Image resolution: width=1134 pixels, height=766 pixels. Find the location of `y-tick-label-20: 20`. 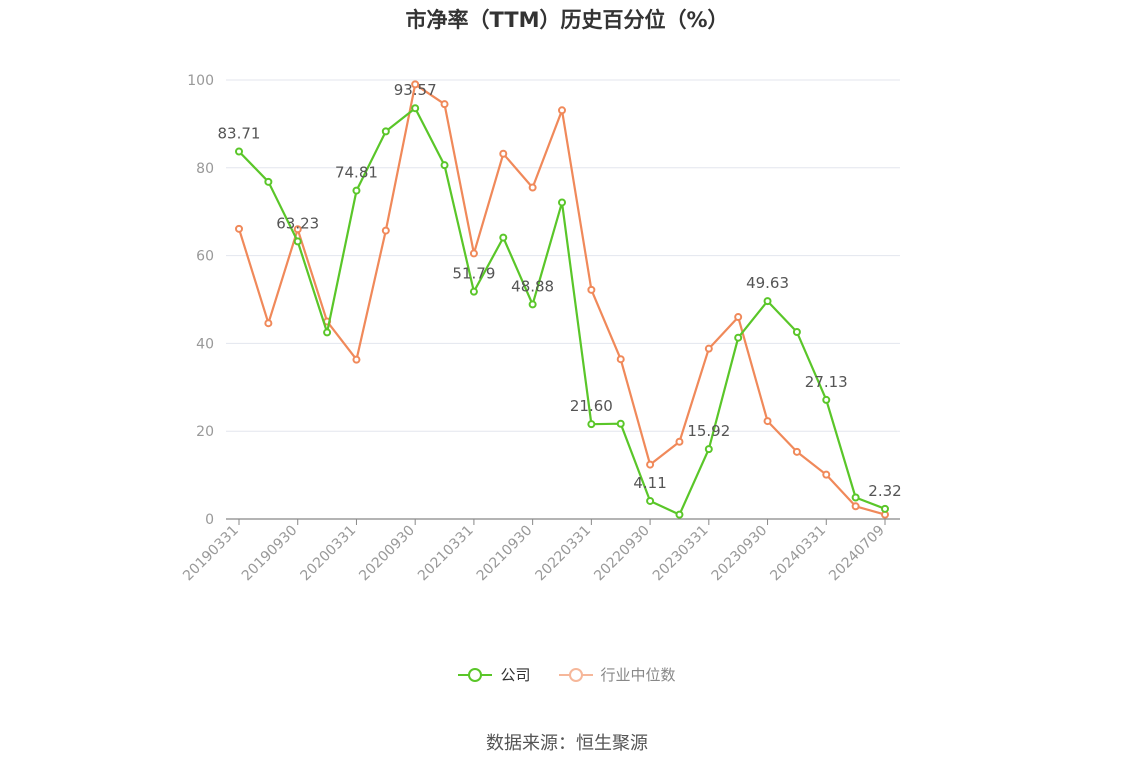

y-tick-label-20: 20 is located at coordinates (205, 432).